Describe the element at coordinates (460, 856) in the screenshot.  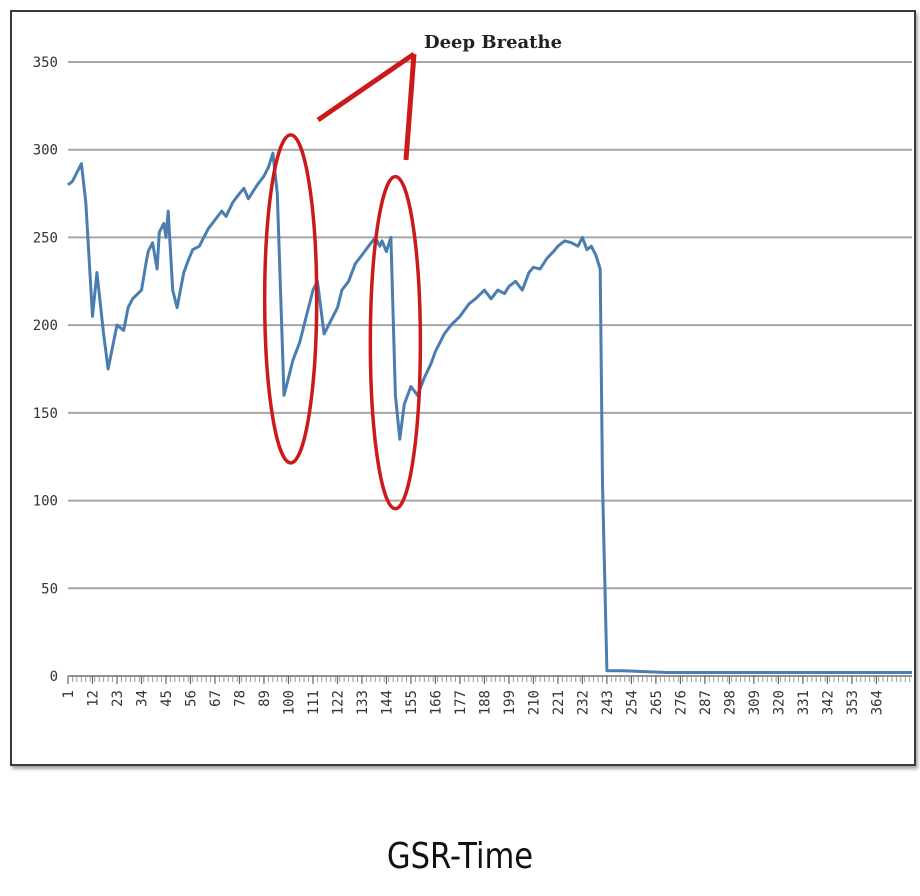
I see `chart-caption: GSR-Time` at that location.